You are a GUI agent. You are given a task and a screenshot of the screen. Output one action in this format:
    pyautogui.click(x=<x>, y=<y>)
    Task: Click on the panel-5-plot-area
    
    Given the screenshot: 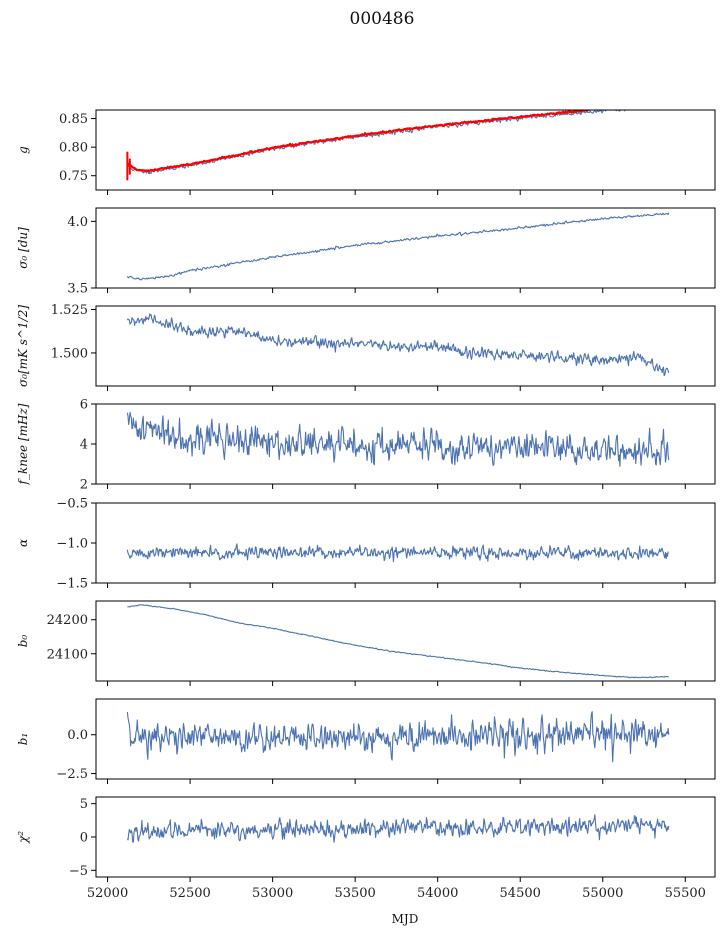 What is the action you would take?
    pyautogui.click(x=398, y=553)
    